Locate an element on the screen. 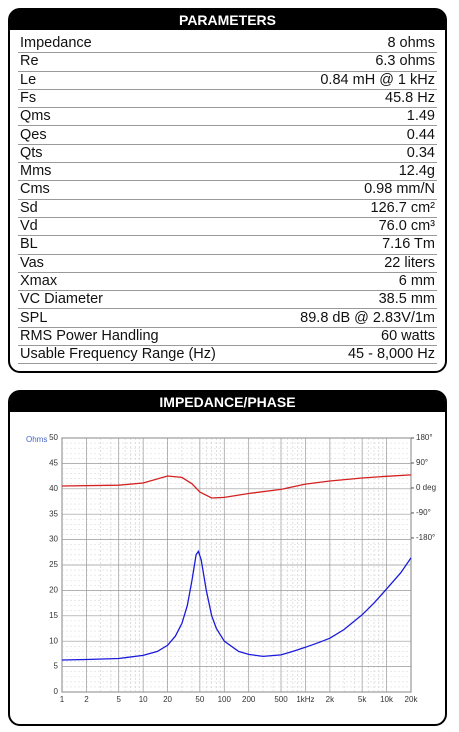 This screenshot has width=459, height=732. parameter-label: RMS Power Handling is located at coordinates (89, 335).